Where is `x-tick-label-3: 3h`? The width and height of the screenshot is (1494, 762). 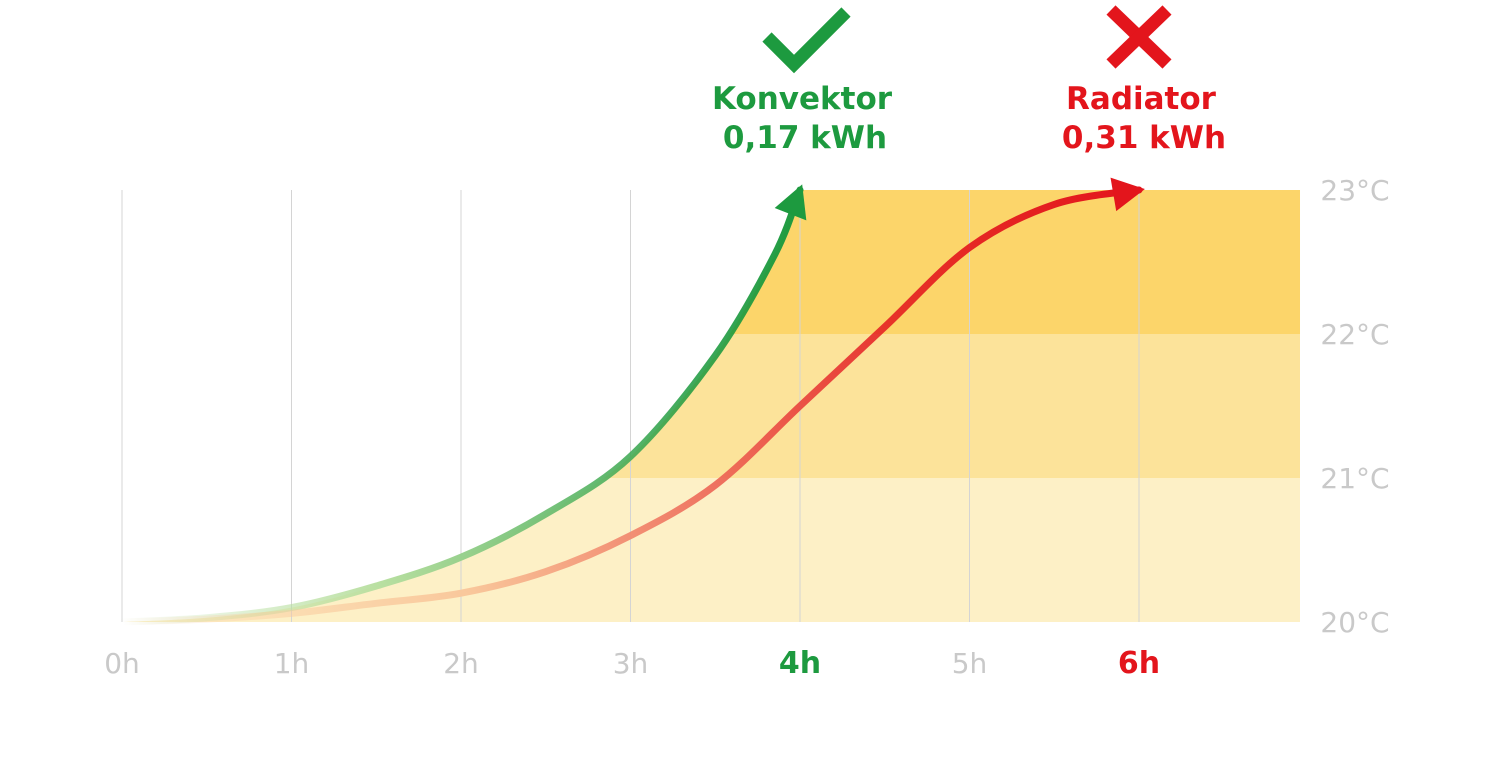 x-tick-label-3: 3h is located at coordinates (631, 663).